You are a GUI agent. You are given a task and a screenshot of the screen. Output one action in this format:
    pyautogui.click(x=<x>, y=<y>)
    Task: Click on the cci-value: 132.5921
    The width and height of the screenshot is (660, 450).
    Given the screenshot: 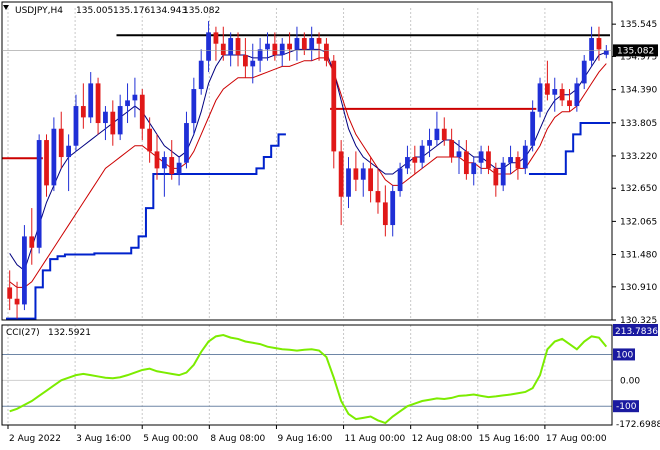 What is the action you would take?
    pyautogui.click(x=69, y=333)
    